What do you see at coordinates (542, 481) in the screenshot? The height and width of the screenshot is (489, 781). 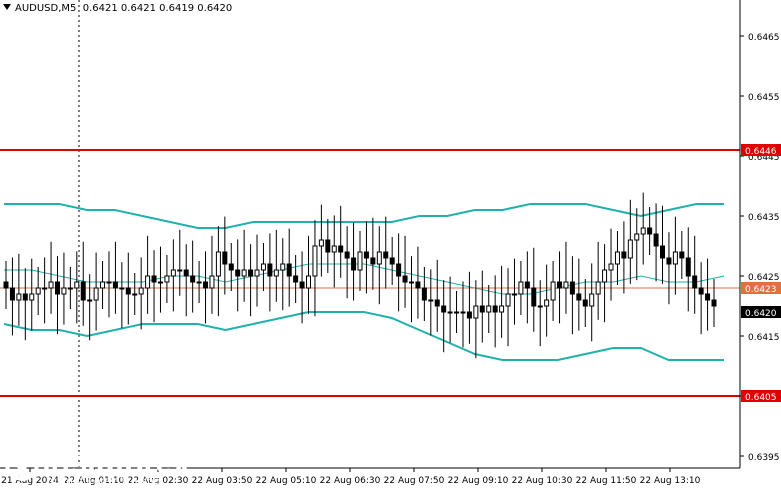 I see `x-tick-label: 22 Aug 10:30` at bounding box center [542, 481].